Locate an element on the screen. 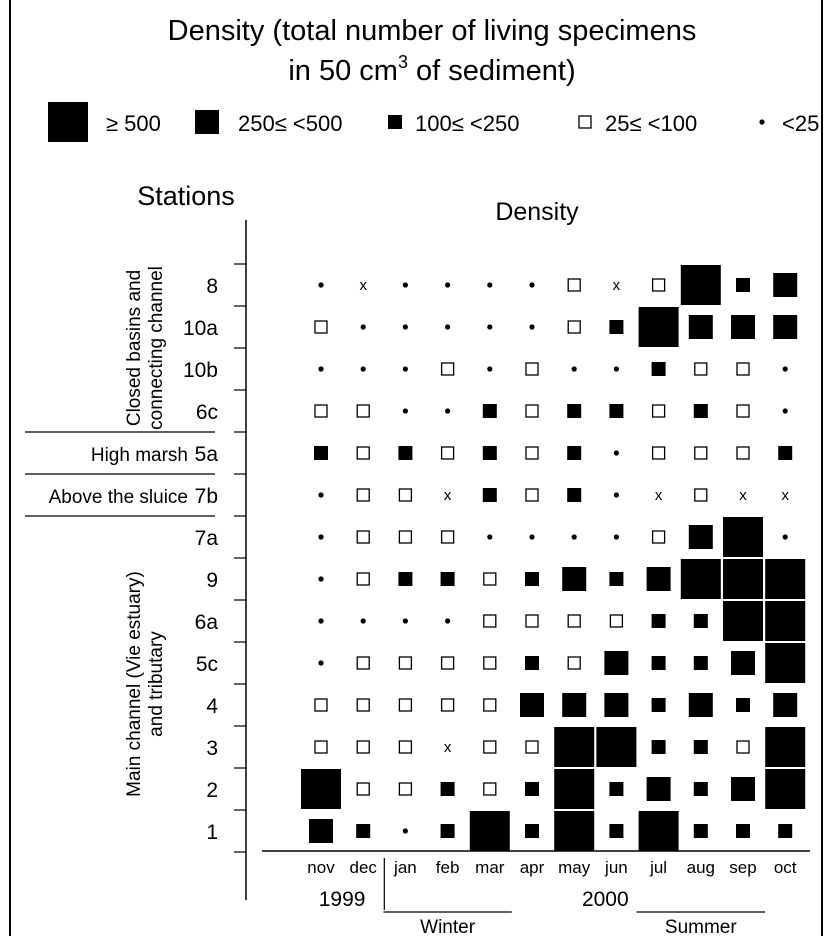 This screenshot has height=936, width=825. cell-6a-jan is located at coordinates (405, 621).